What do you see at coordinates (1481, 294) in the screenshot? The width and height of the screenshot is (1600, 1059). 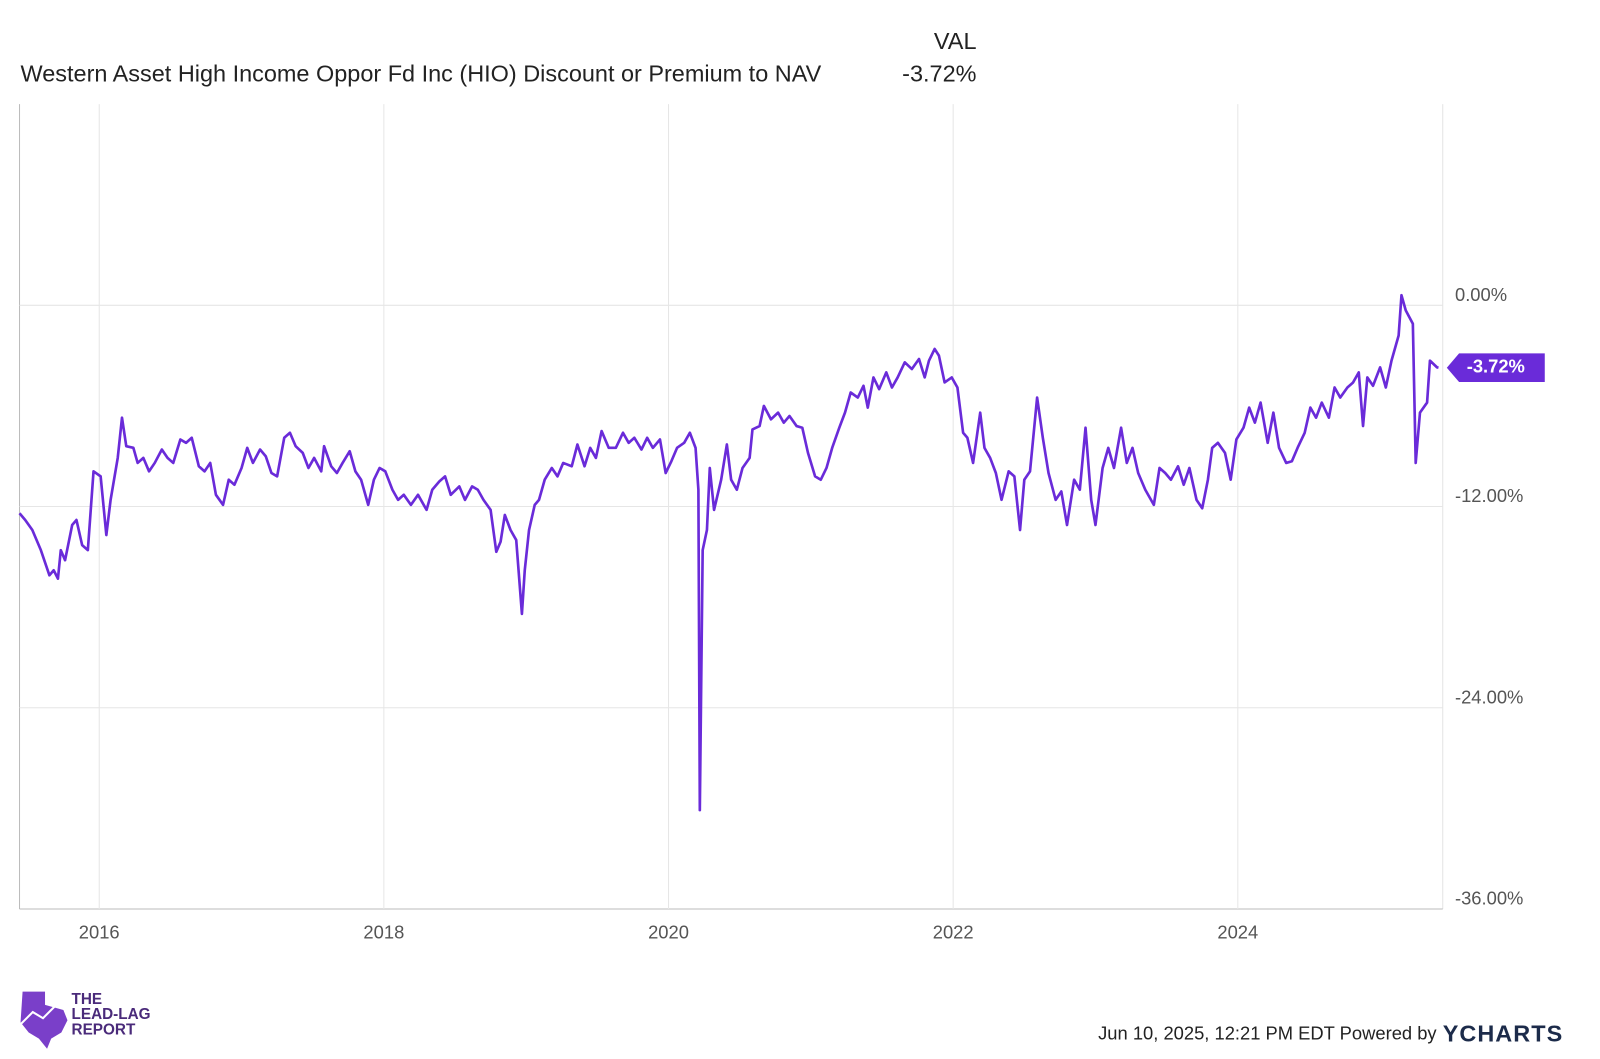 I see `y-tick-label: 0.00%` at bounding box center [1481, 294].